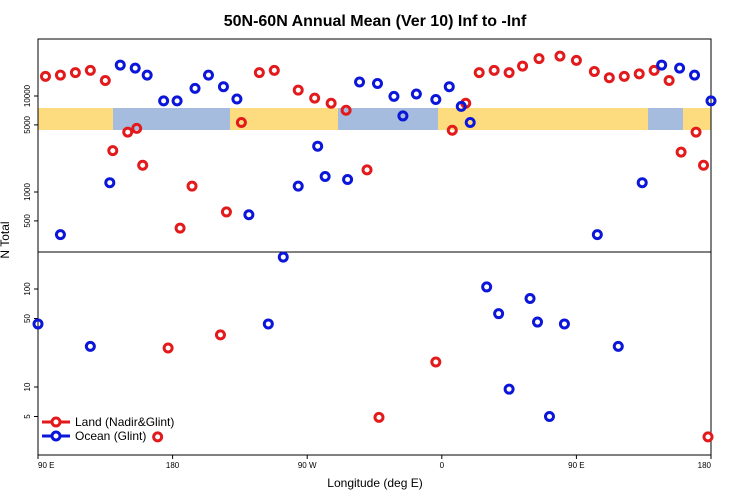 This screenshot has height=500, width=750. What do you see at coordinates (56, 436) in the screenshot?
I see `legend-ocean-marker` at bounding box center [56, 436].